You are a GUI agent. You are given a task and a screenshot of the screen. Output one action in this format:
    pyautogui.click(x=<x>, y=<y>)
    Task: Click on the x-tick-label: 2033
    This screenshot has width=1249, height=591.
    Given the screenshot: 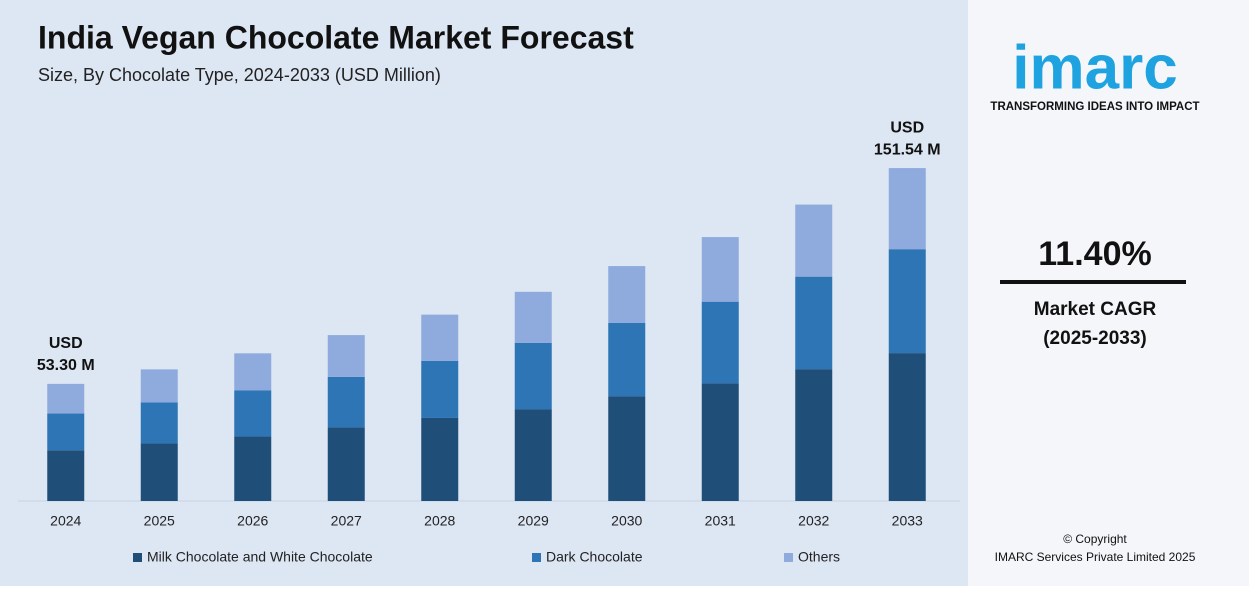 What is the action you would take?
    pyautogui.click(x=907, y=521)
    